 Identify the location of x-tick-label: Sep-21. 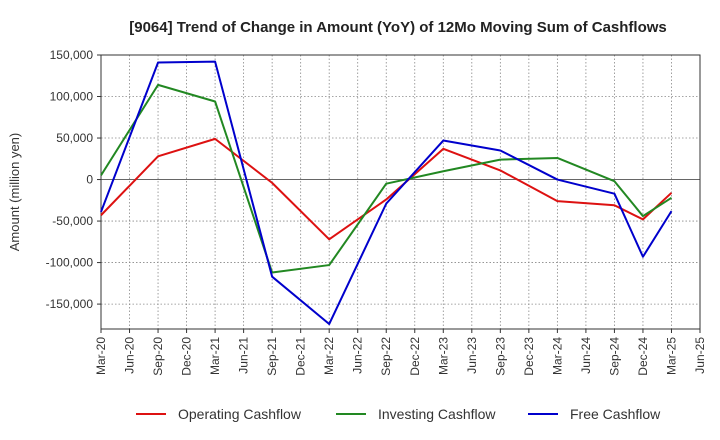
(272, 356).